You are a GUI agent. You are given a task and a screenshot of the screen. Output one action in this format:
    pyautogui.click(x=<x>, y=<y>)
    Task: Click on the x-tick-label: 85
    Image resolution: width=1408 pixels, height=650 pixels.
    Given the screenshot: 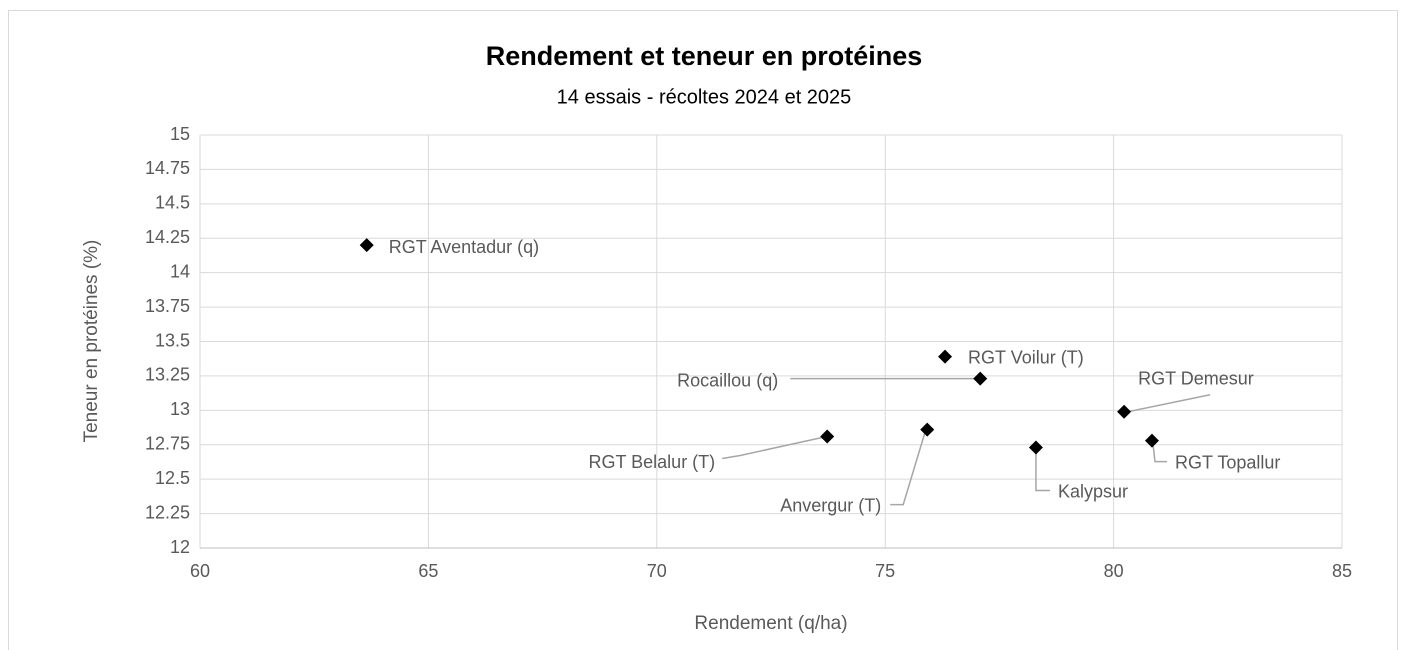 What is the action you would take?
    pyautogui.click(x=1342, y=571)
    